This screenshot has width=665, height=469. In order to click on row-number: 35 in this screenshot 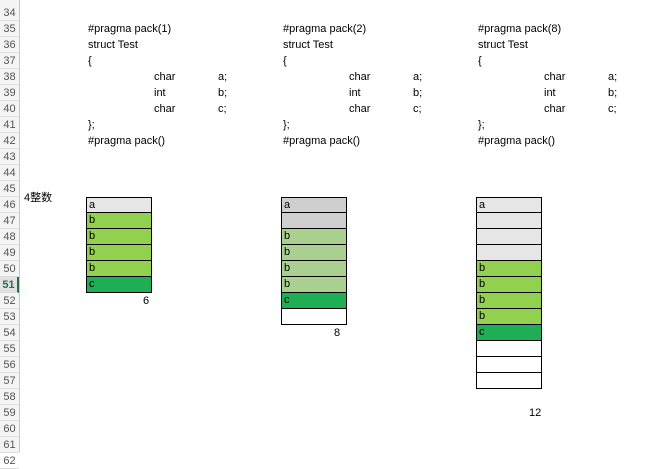, I will do `click(9, 29)`.